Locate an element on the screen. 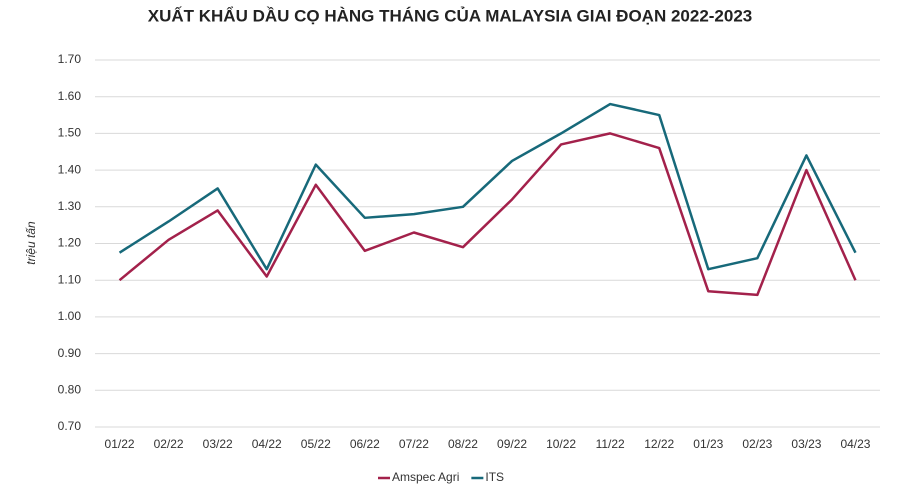 This screenshot has height=500, width=900. x-tick-label: 04/23 is located at coordinates (855, 444).